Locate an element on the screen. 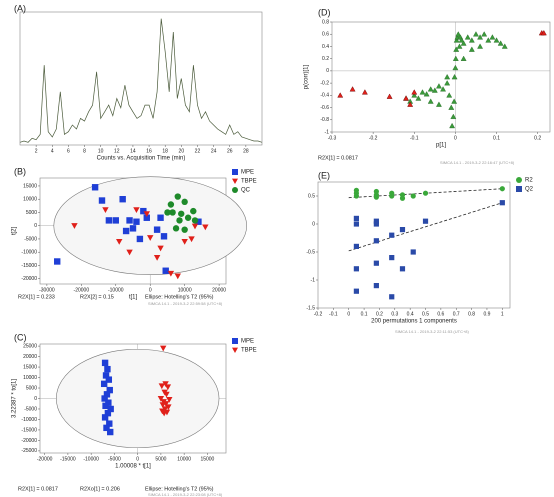 This screenshot has width=554, height=497. x-tick-label: -10000 is located at coordinates (91, 459).